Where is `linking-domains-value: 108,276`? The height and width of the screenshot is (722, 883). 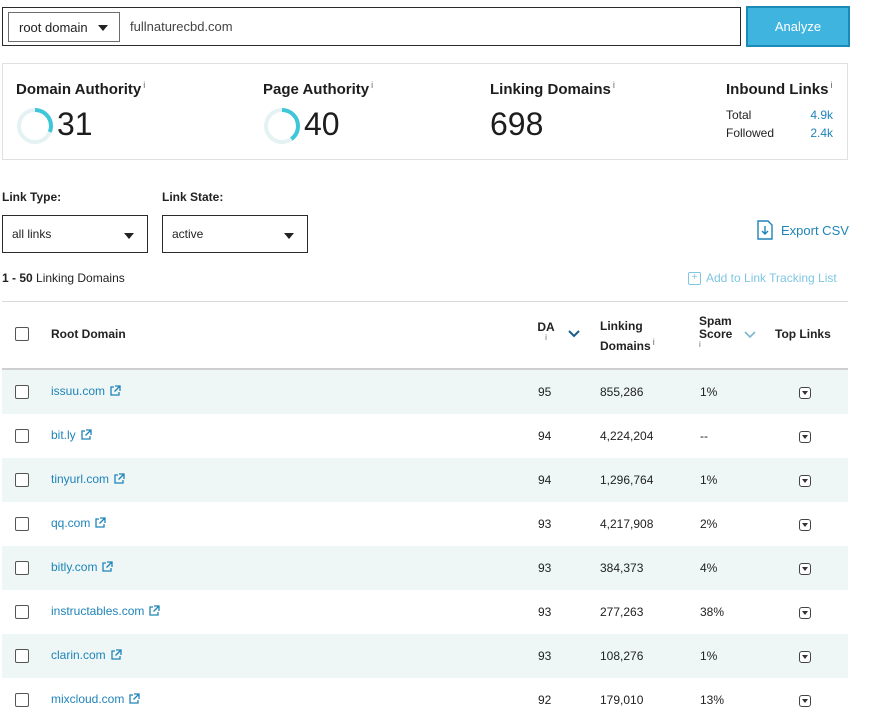 linking-domains-value: 108,276 is located at coordinates (622, 656).